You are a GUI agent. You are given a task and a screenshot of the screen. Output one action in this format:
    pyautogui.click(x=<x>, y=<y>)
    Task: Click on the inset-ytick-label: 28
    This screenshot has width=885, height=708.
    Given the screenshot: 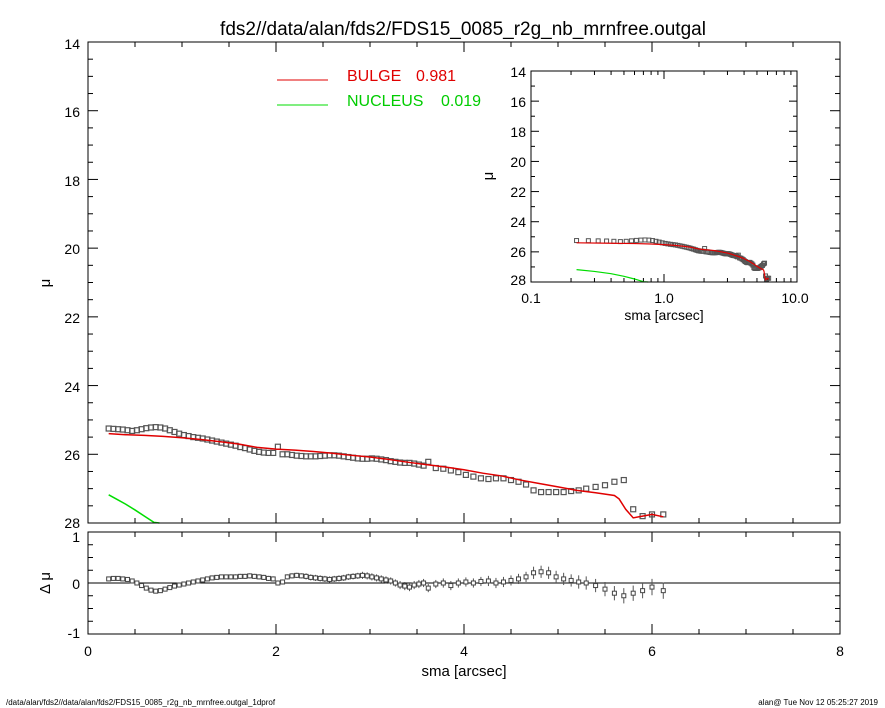 What is the action you would take?
    pyautogui.click(x=518, y=280)
    